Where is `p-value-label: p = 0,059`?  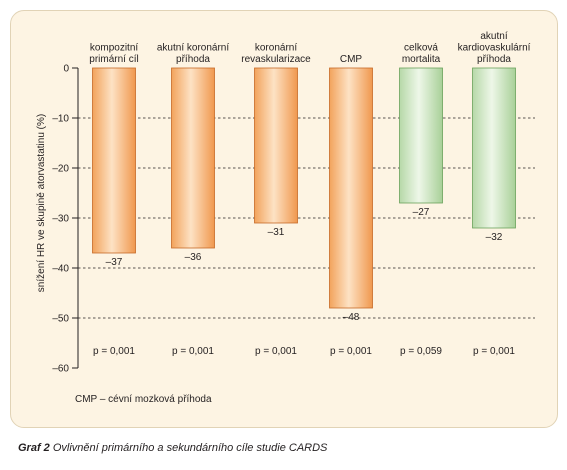
p-value-label: p = 0,059 is located at coordinates (421, 351).